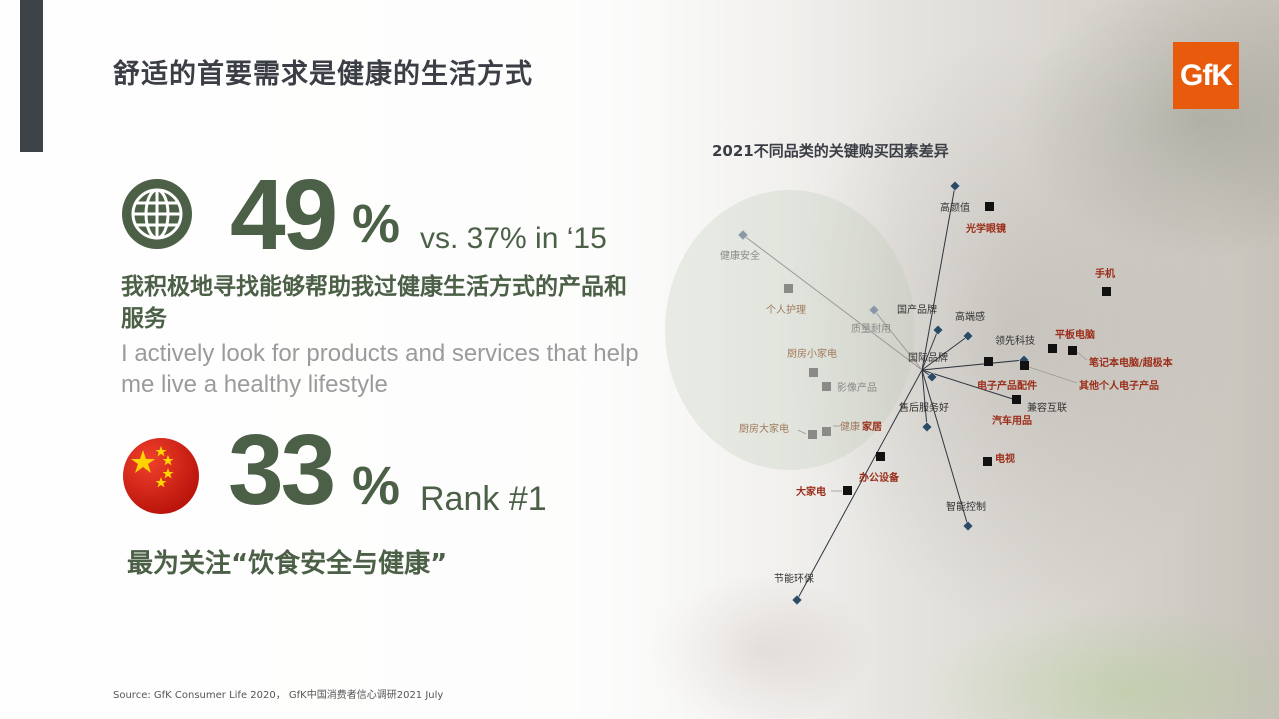 The image size is (1279, 719). Describe the element at coordinates (955, 207) in the screenshot. I see `factor-label-gaoyanzhi: 高颜值` at that location.